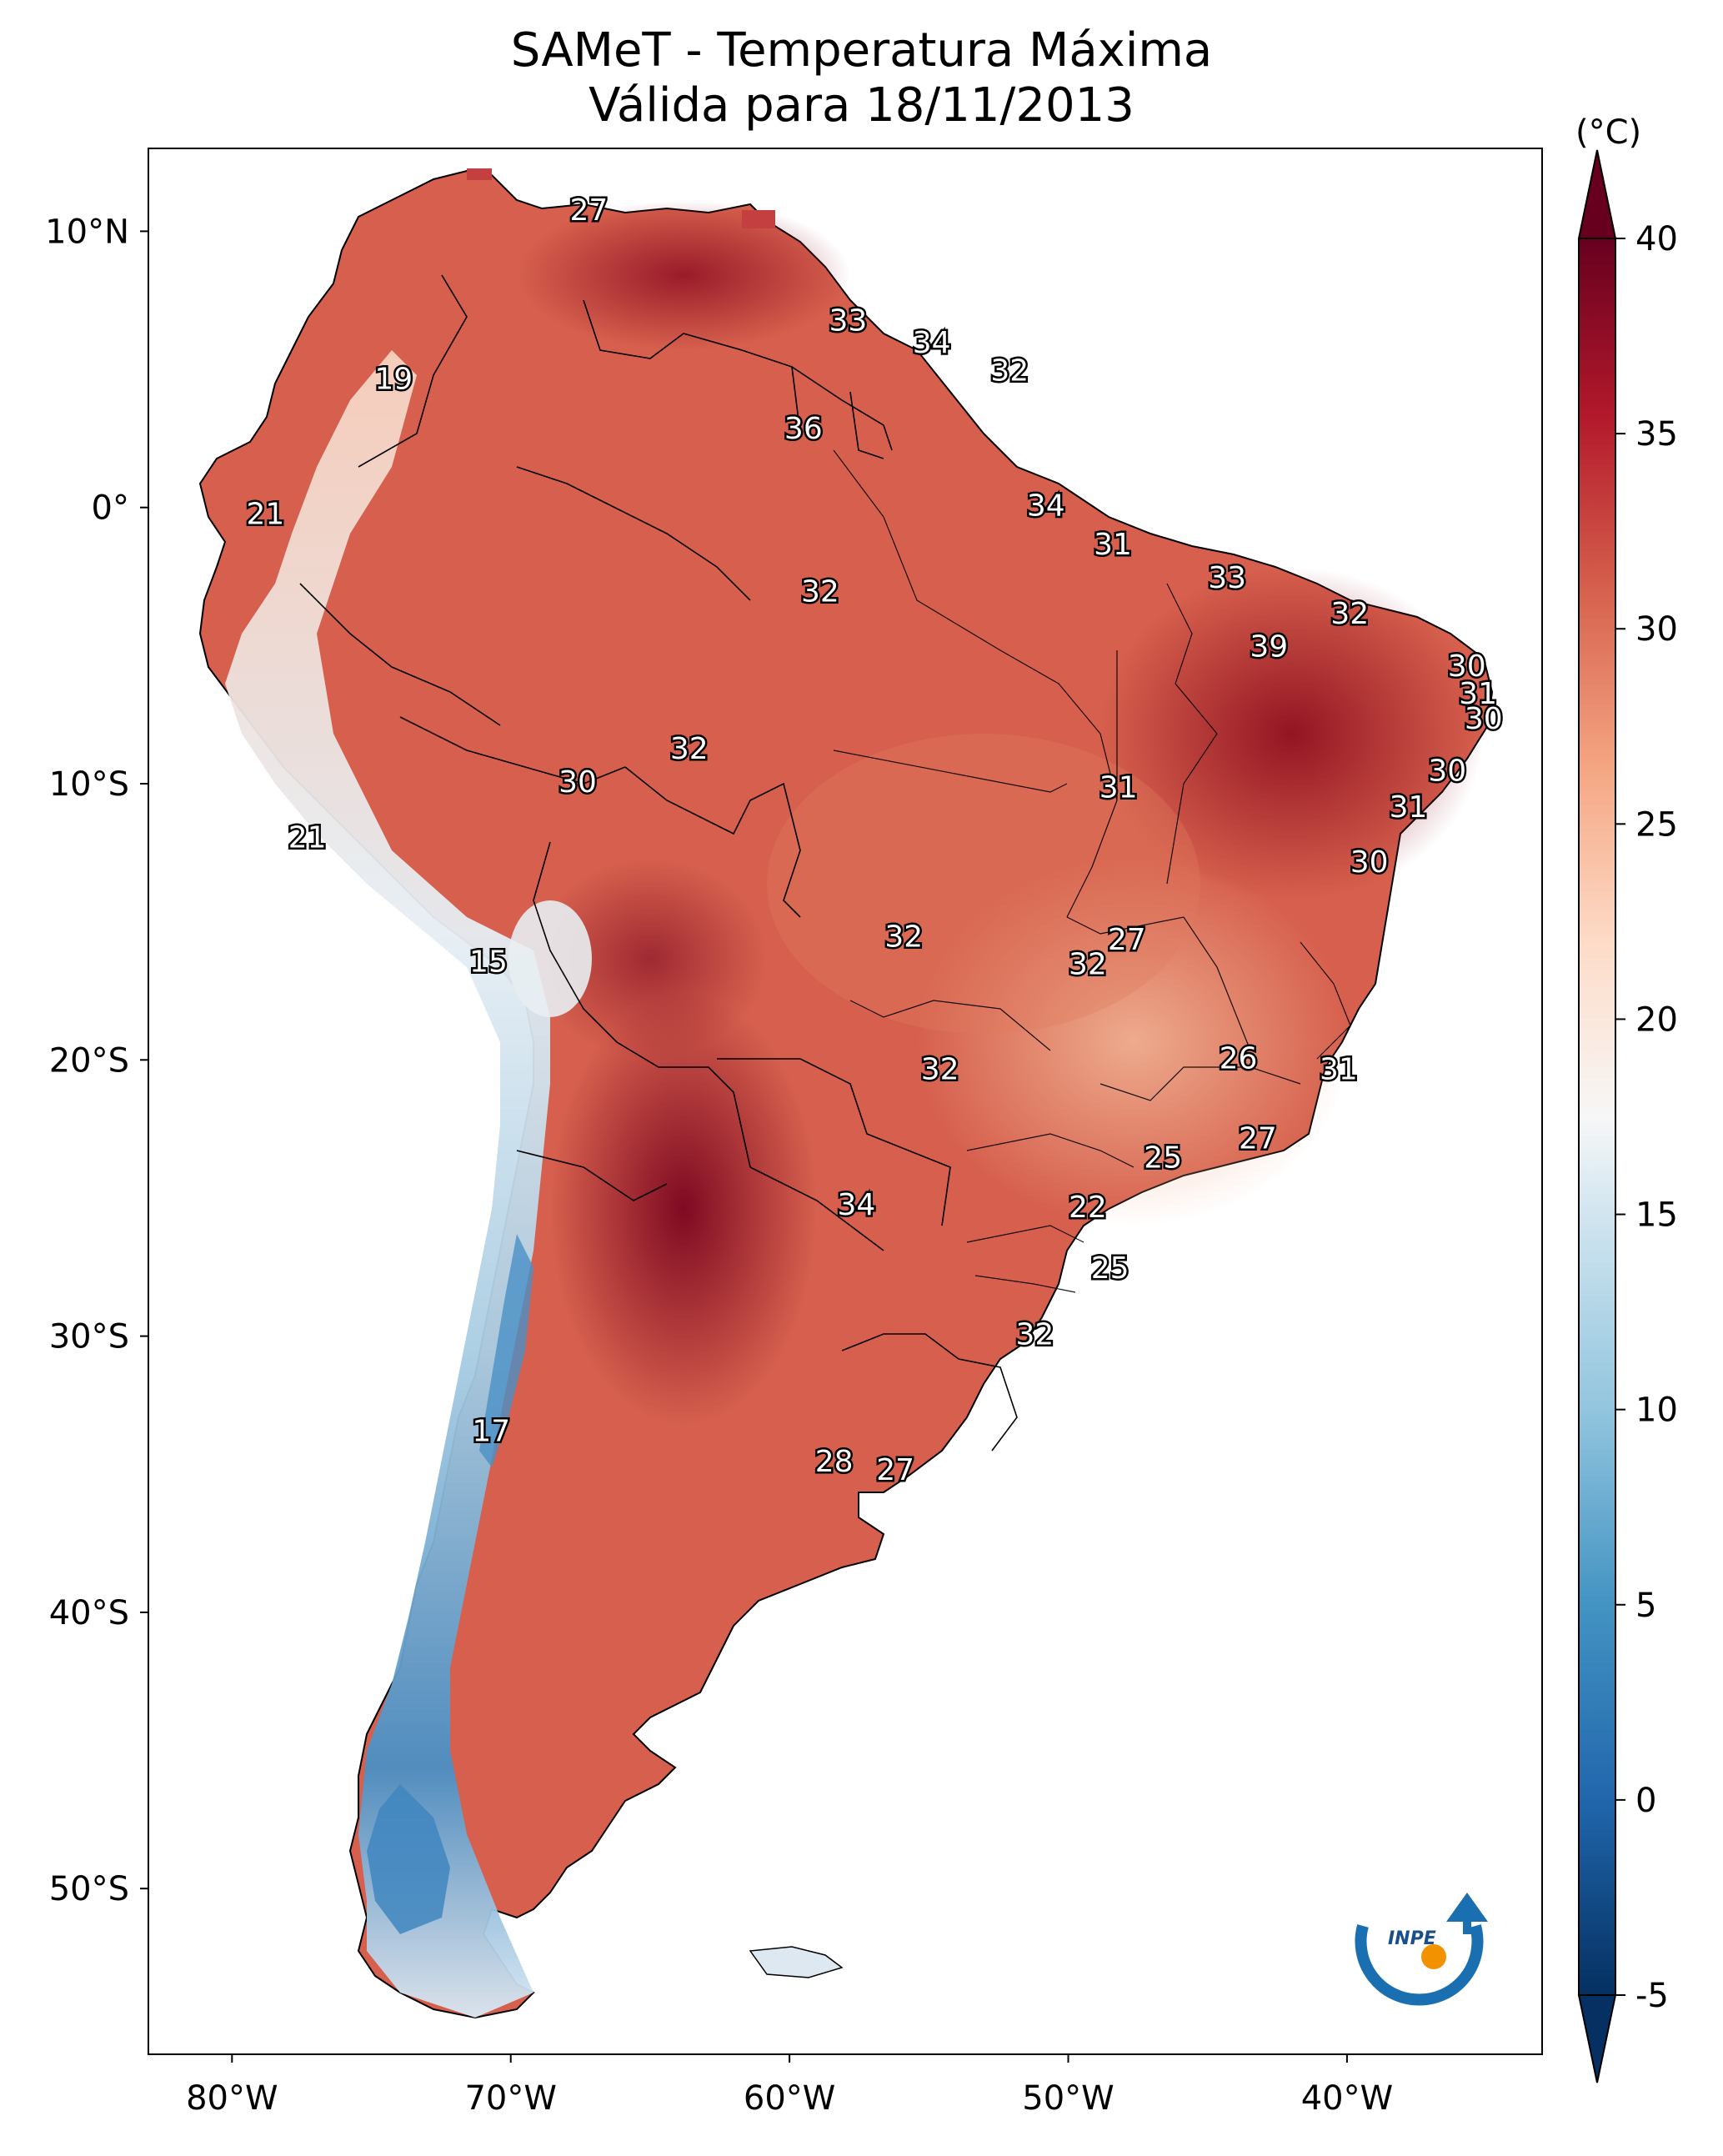 The width and height of the screenshot is (1723, 2156). I want to click on colorbar-tick-label: 15, so click(1657, 1215).